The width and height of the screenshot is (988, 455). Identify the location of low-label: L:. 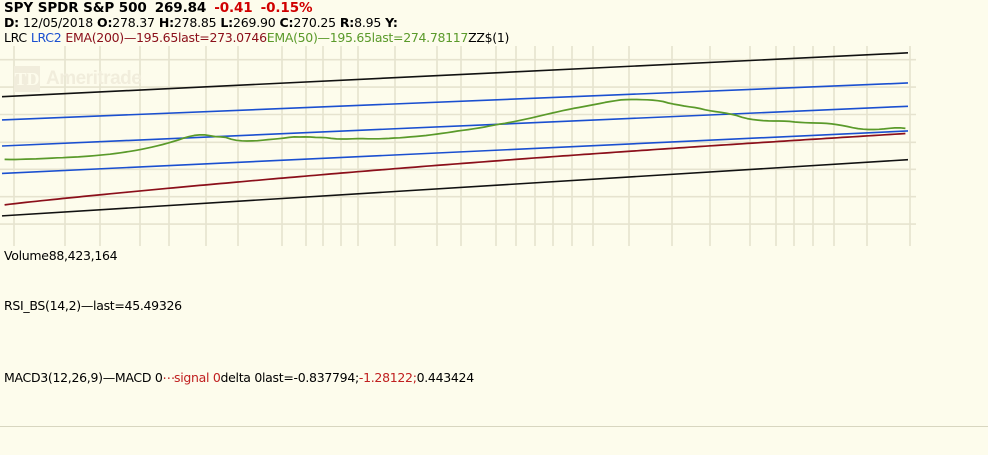
(226, 22).